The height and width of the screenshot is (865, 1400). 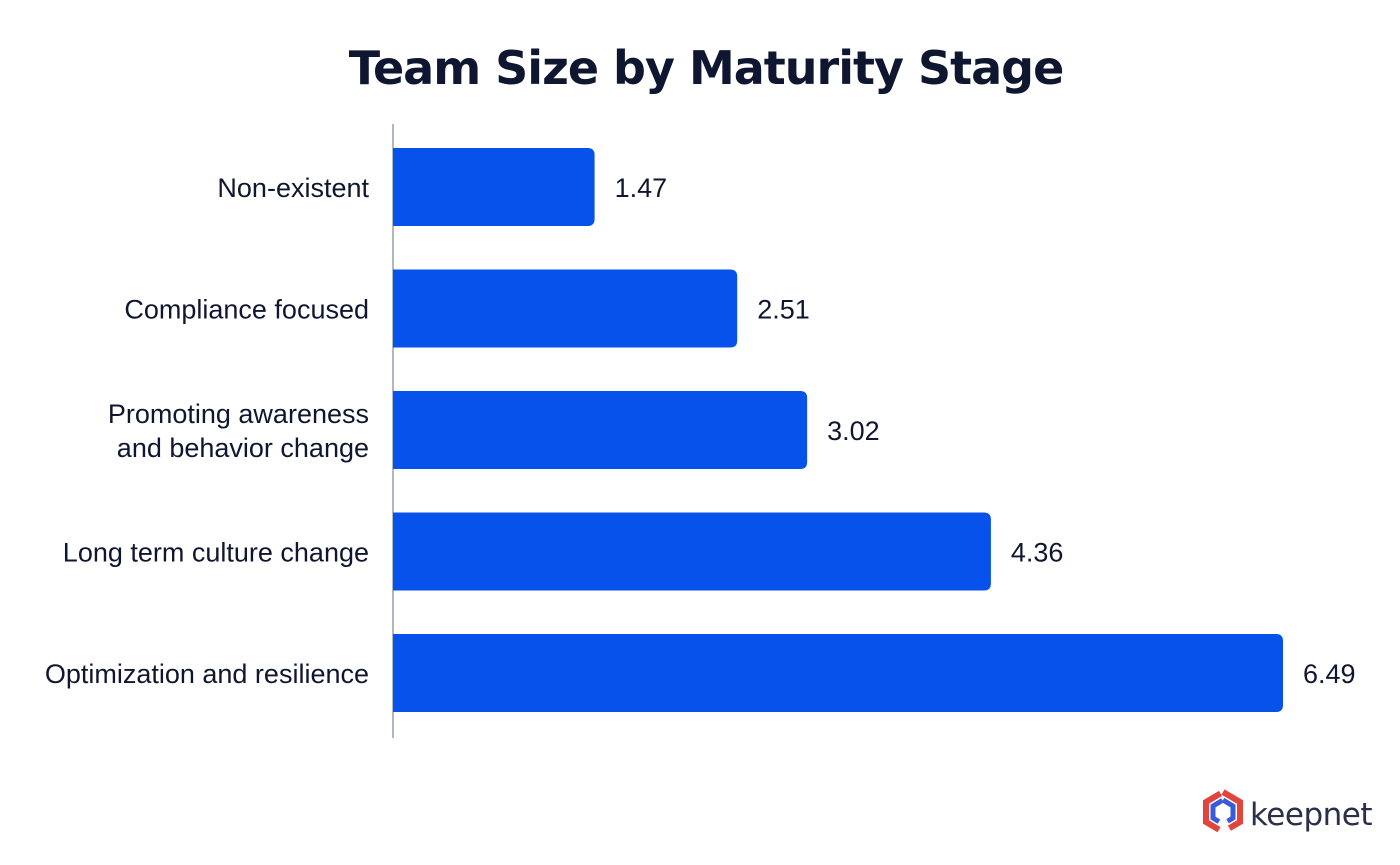 I want to click on category-label: Compliance focused, so click(x=246, y=310).